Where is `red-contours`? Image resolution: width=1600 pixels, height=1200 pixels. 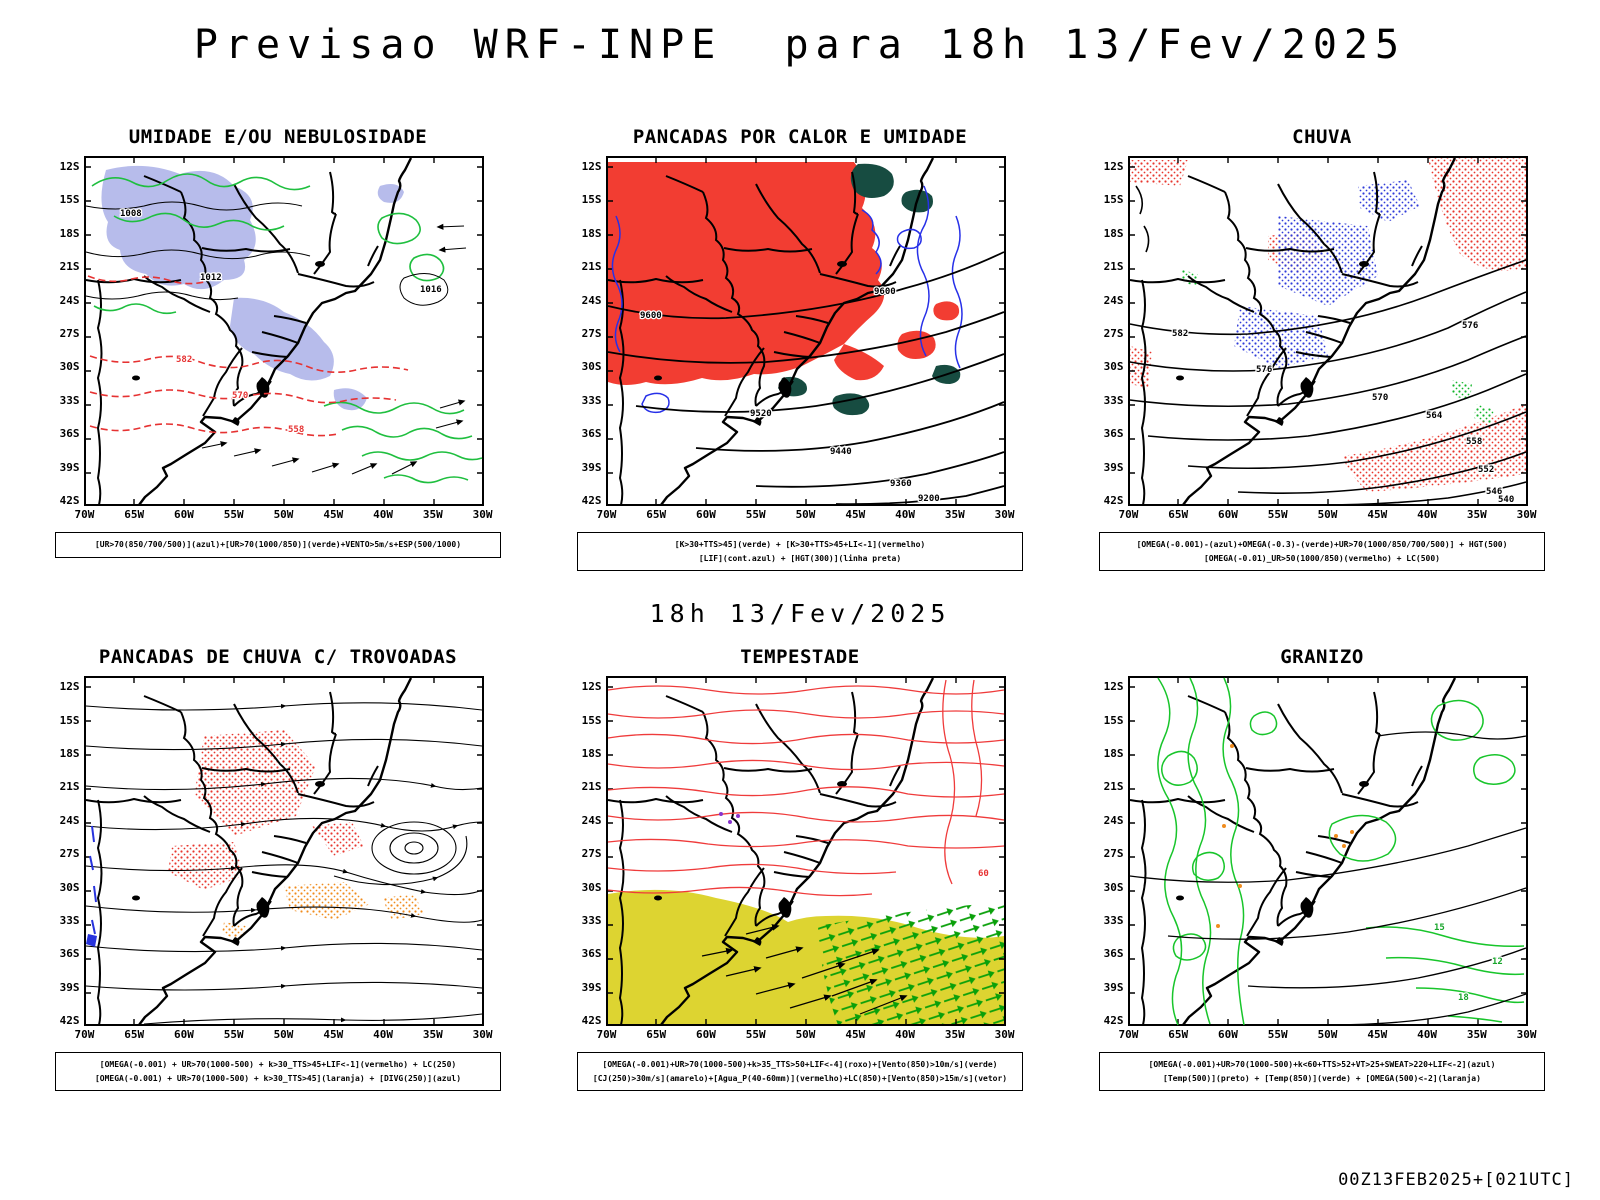 red-contours is located at coordinates (805, 788).